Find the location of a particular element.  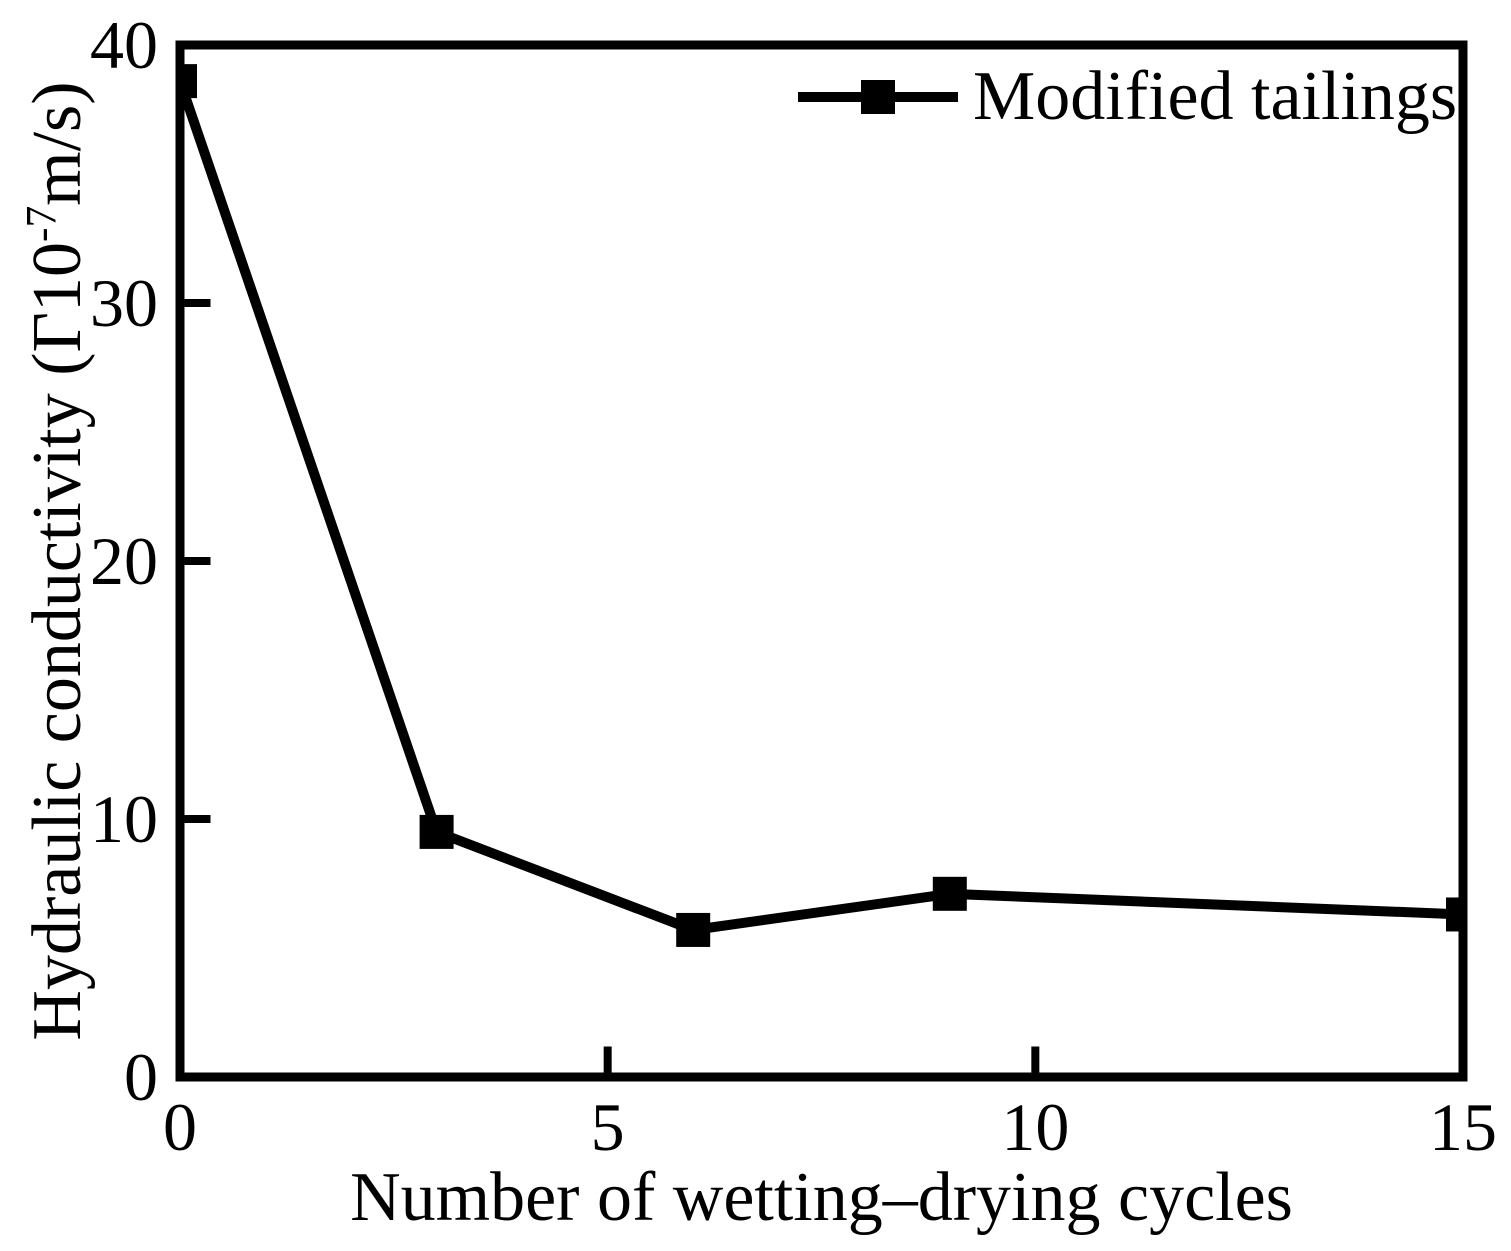

y-axis-label: Hydraulic conductivity (Γ10-7m/s) is located at coordinates (58, 570).